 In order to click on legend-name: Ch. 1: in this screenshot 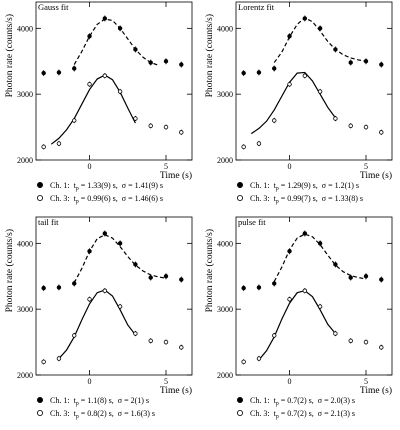, I will do `click(60, 400)`.